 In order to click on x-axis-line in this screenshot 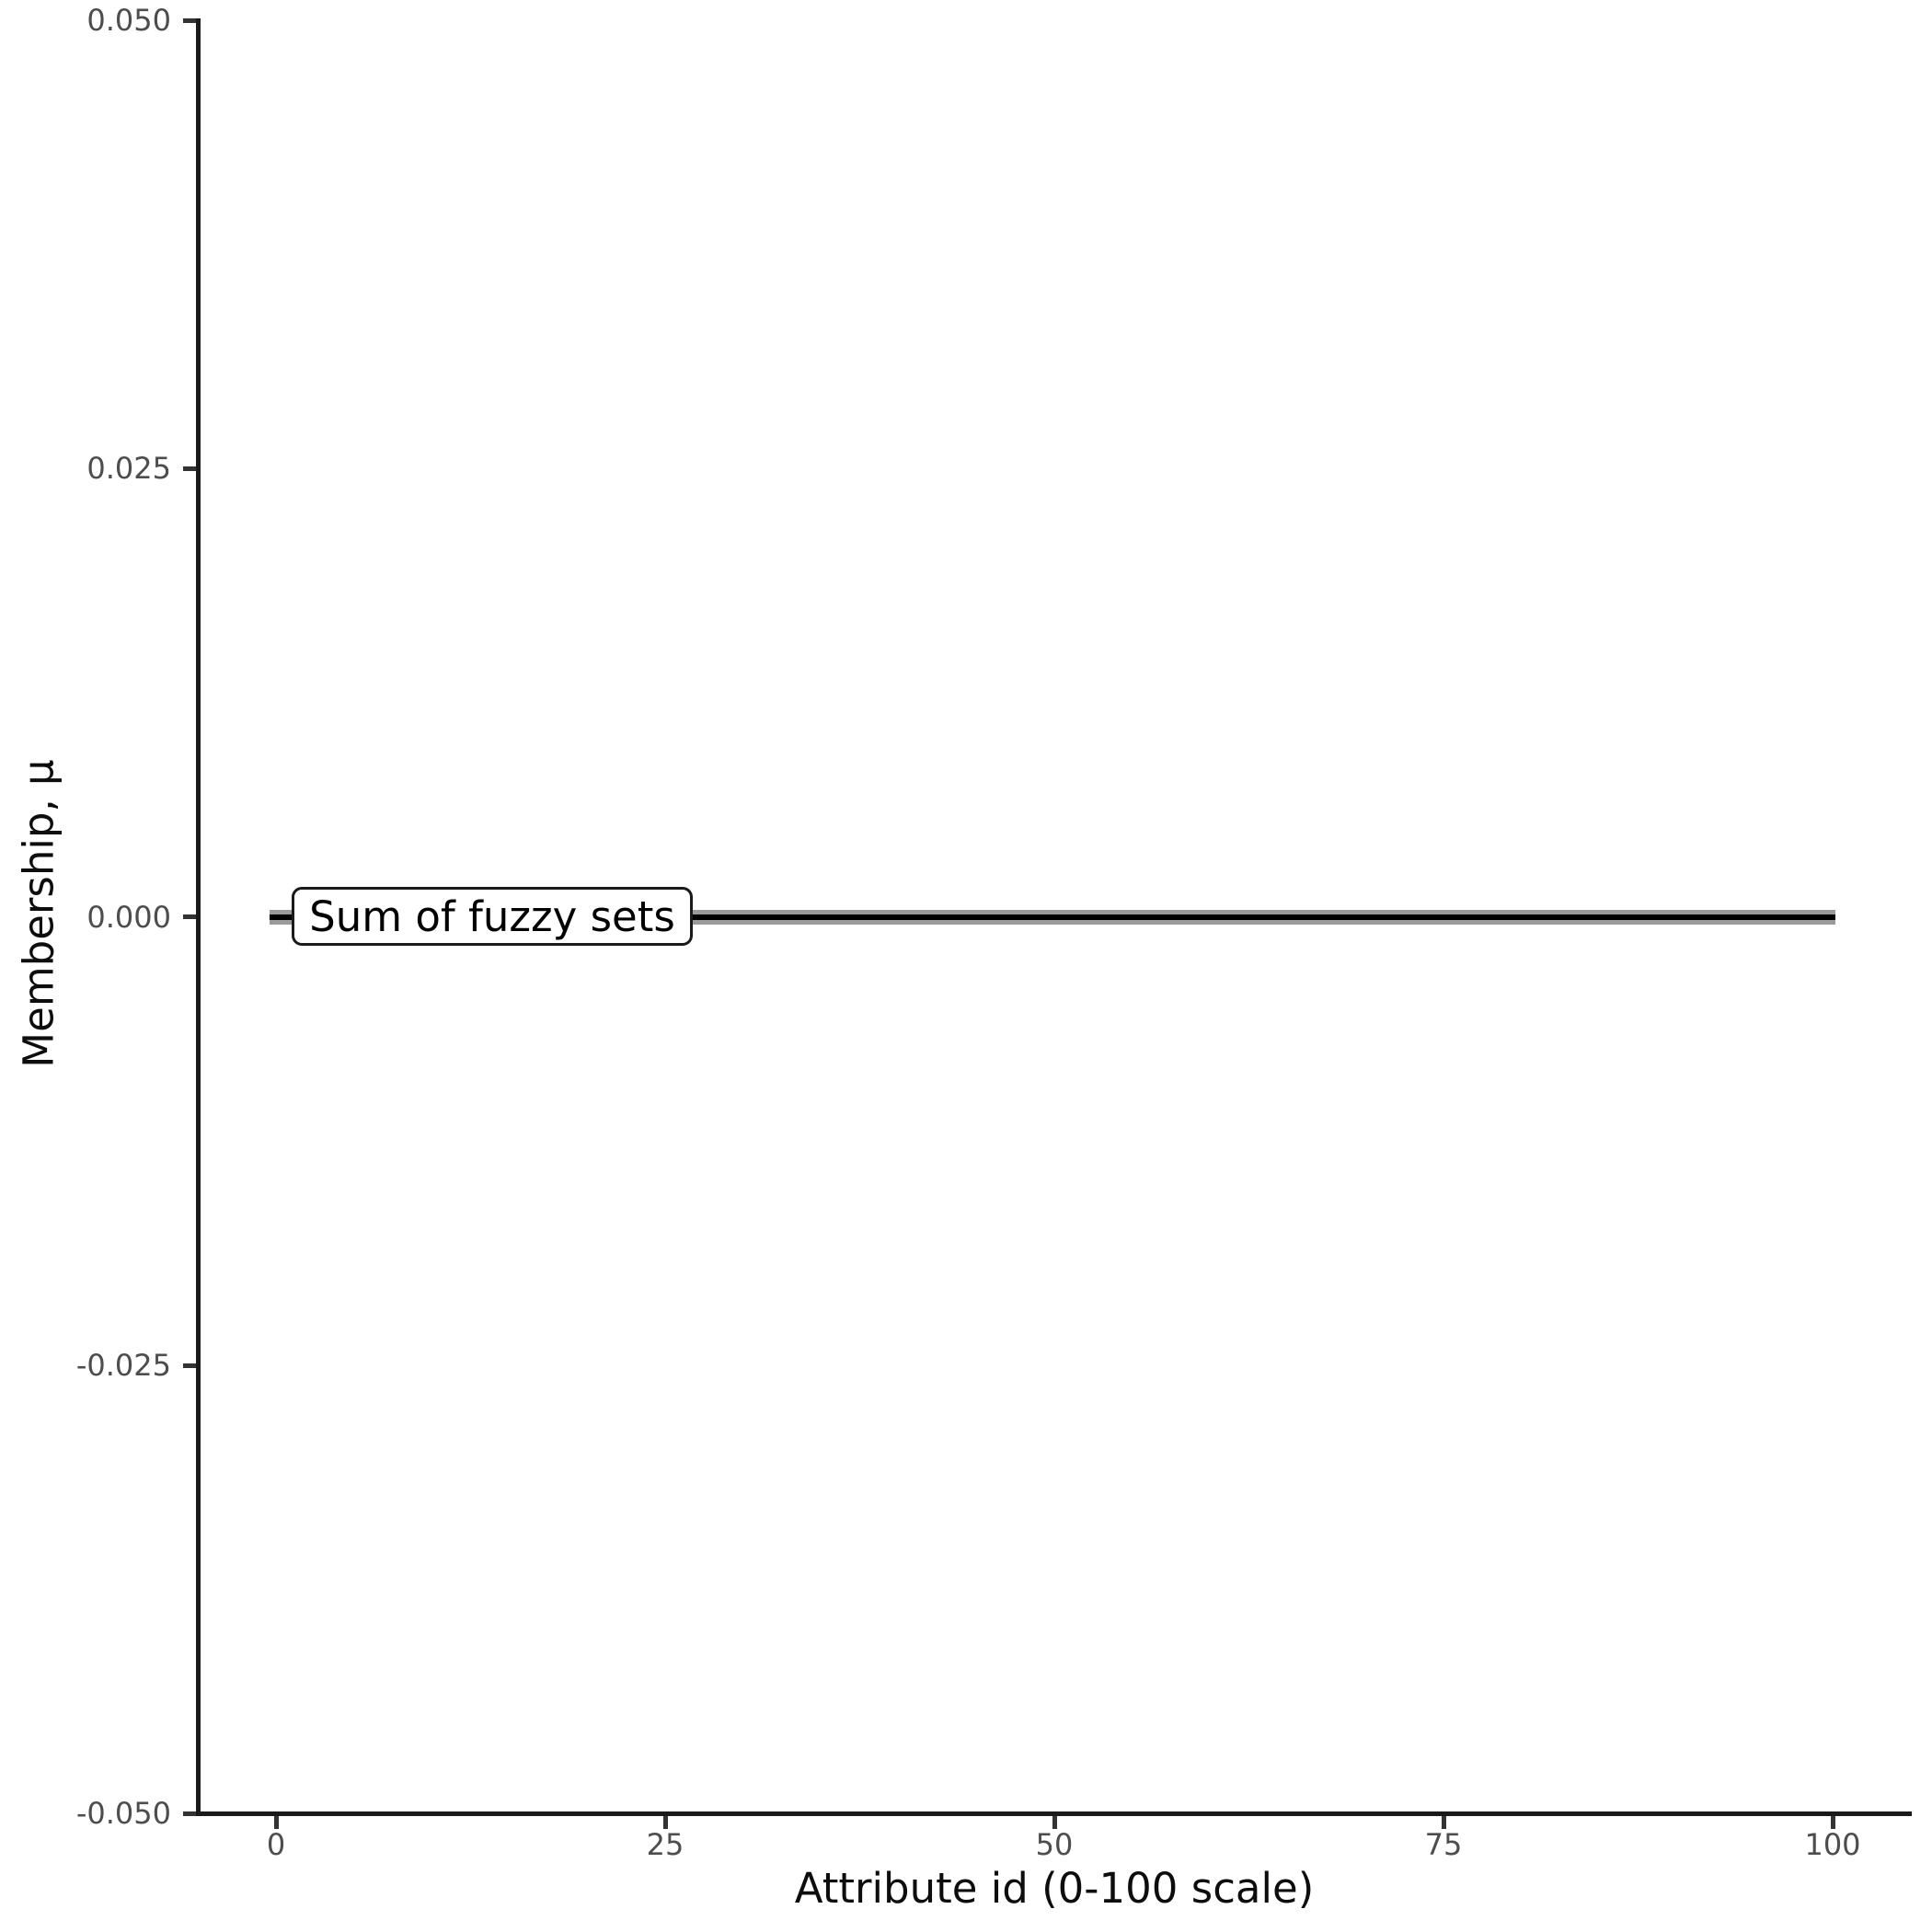, I will do `click(1052, 1813)`.